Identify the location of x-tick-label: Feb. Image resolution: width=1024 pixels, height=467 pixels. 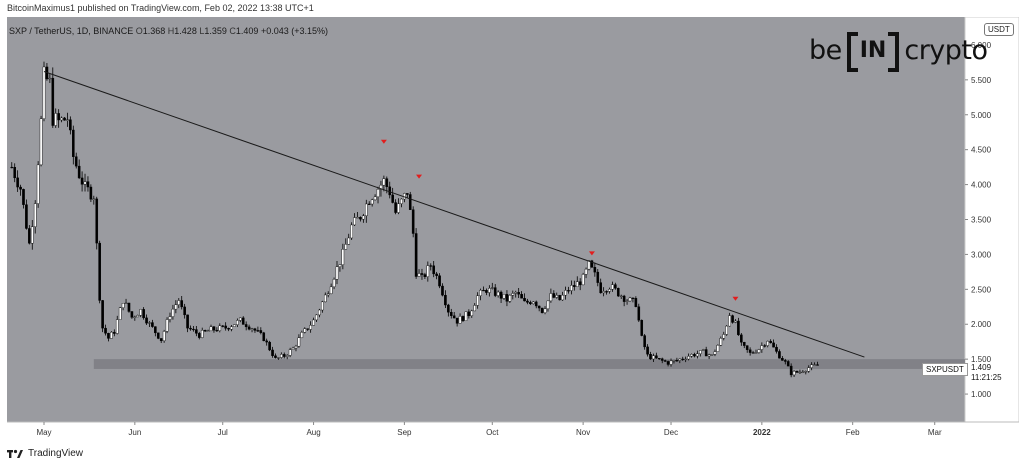
(853, 432).